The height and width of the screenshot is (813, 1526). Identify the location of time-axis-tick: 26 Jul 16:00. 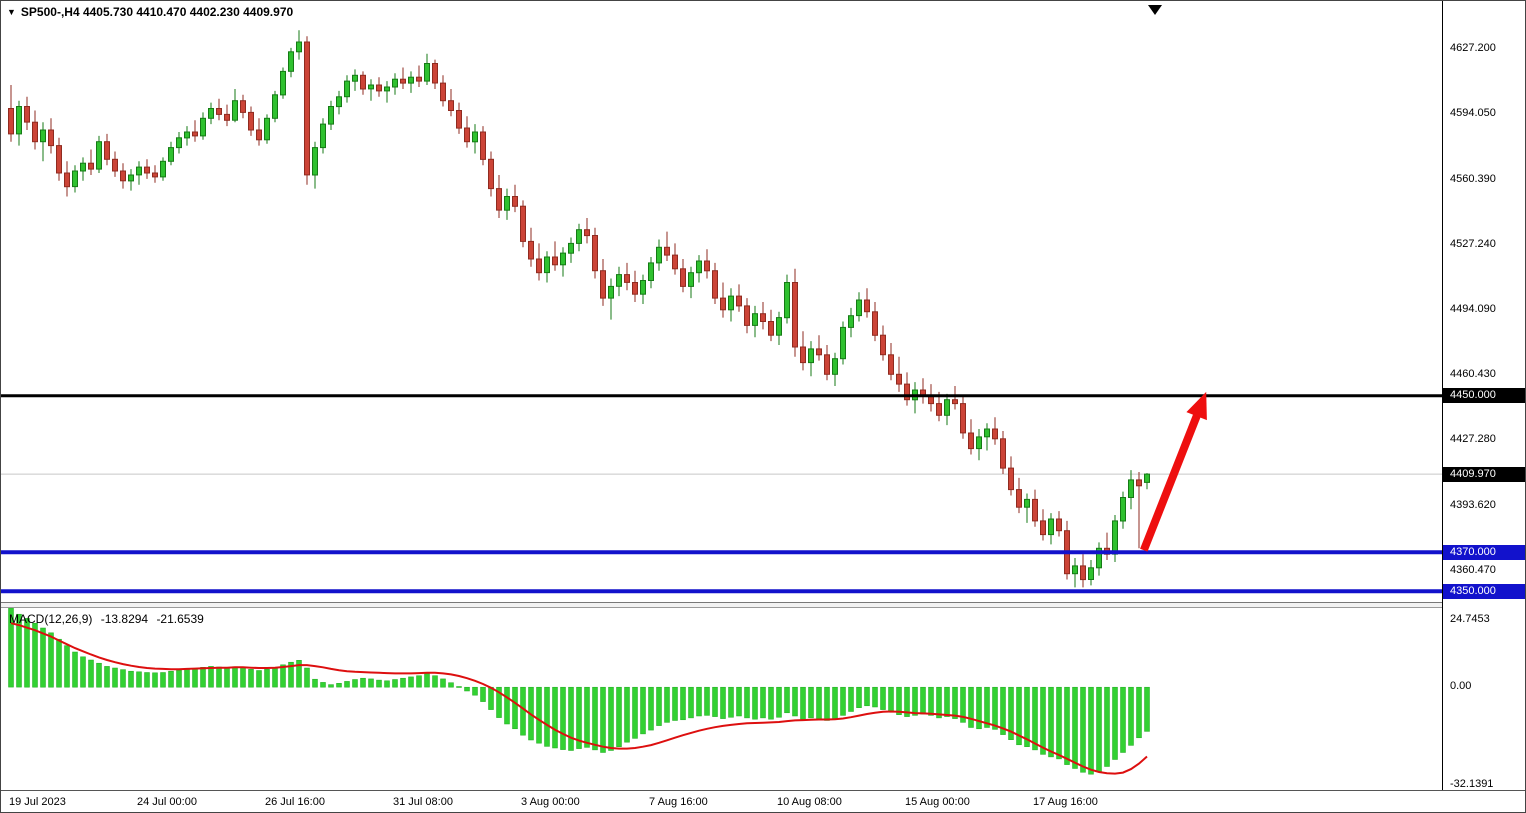
(295, 802).